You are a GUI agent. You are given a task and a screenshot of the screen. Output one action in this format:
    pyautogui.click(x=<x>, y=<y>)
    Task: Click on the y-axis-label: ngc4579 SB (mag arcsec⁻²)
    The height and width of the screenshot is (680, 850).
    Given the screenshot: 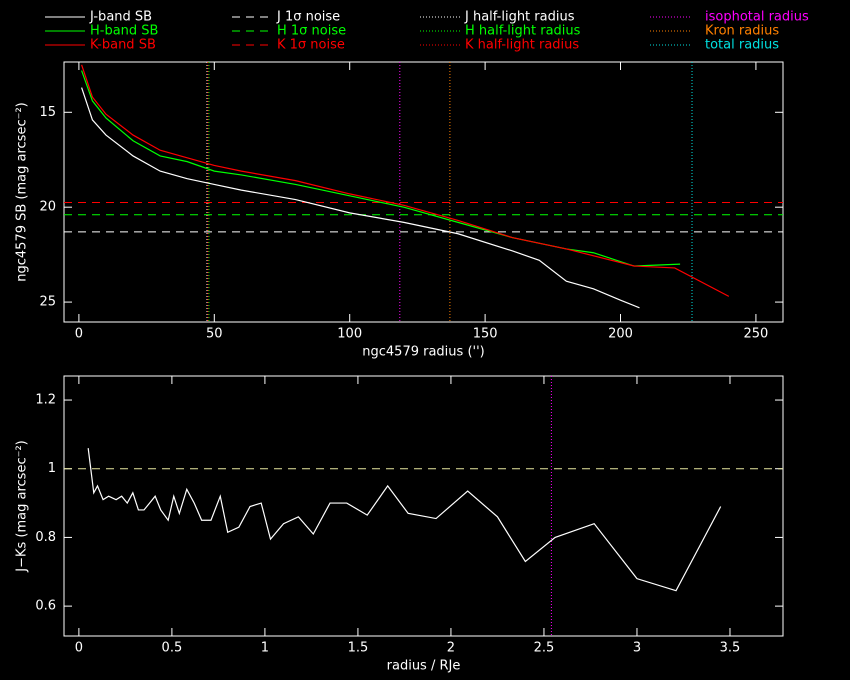 What is the action you would take?
    pyautogui.click(x=22, y=191)
    